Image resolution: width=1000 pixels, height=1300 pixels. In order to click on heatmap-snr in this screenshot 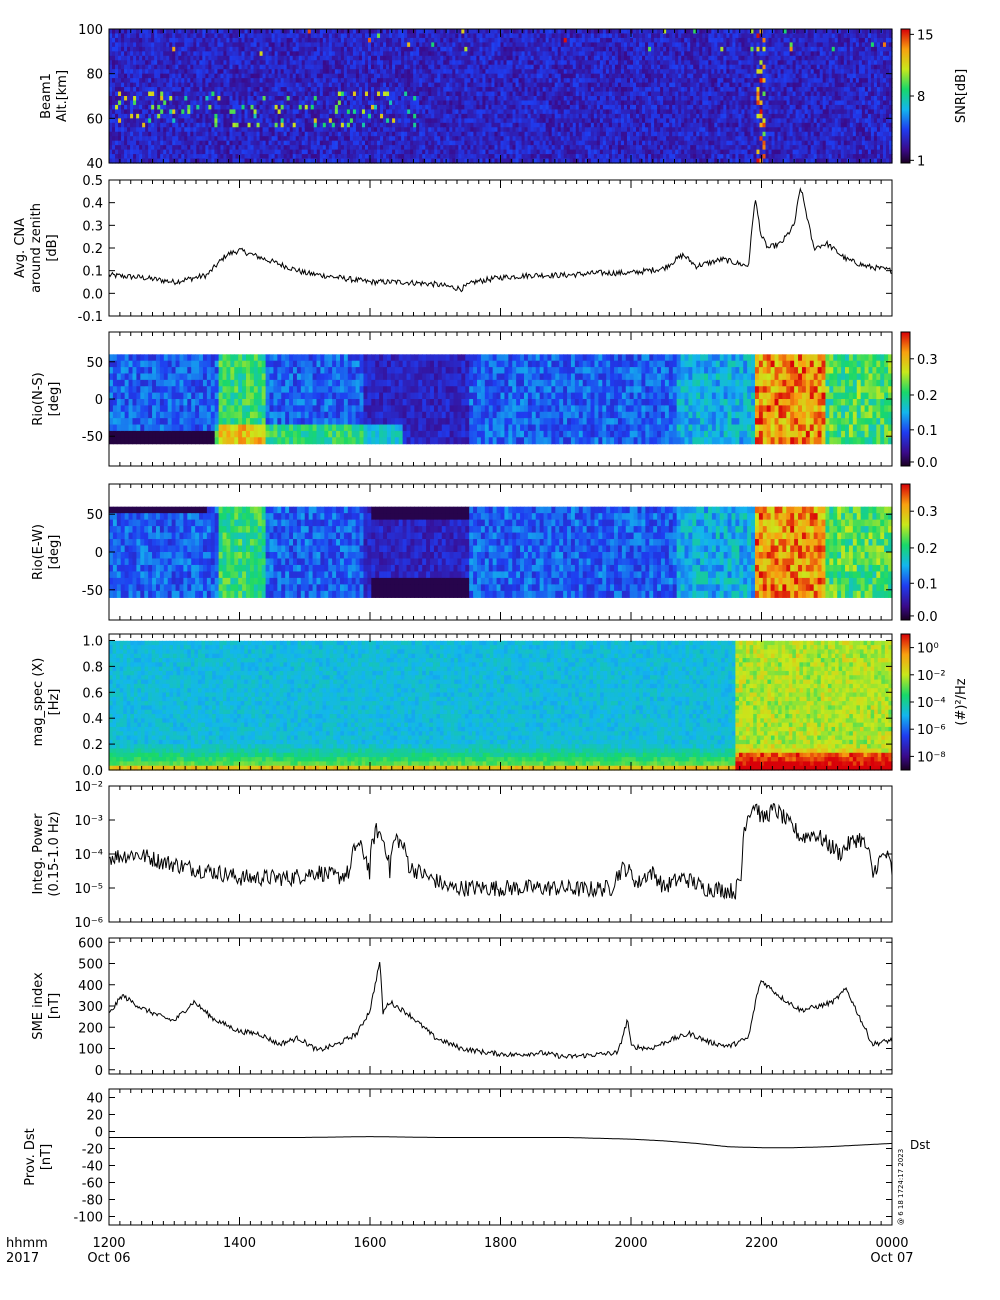, I will do `click(501, 96)`.